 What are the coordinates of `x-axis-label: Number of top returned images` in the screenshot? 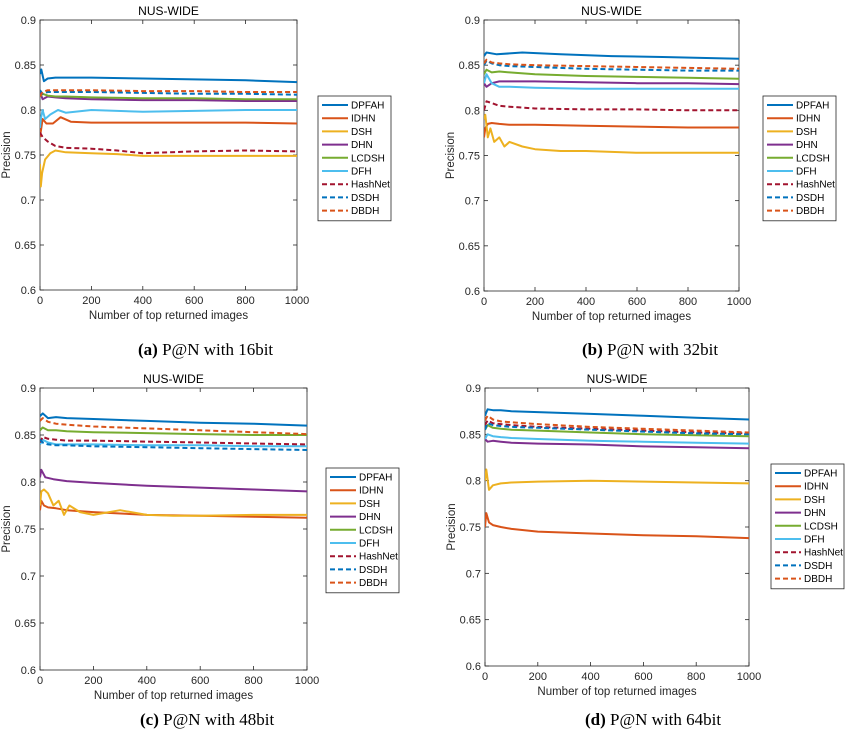 It's located at (616, 692).